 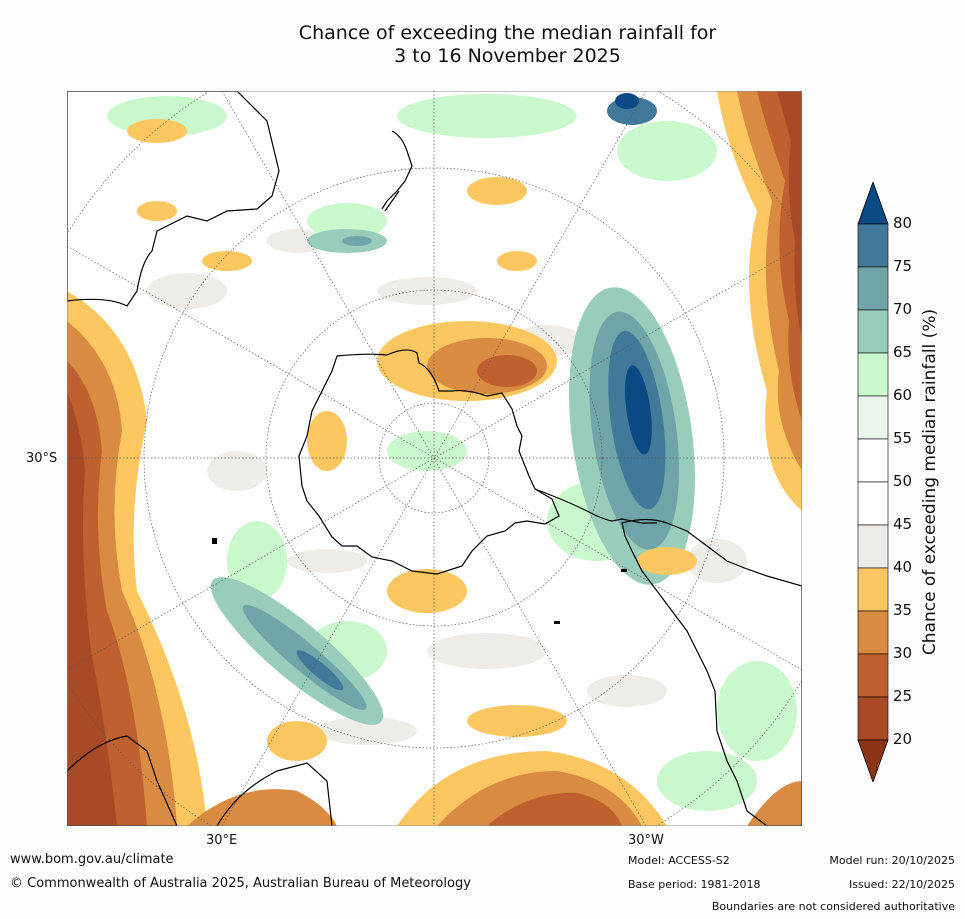 What do you see at coordinates (901, 884) in the screenshot?
I see `issued-date: Issued: 22/10/2025` at bounding box center [901, 884].